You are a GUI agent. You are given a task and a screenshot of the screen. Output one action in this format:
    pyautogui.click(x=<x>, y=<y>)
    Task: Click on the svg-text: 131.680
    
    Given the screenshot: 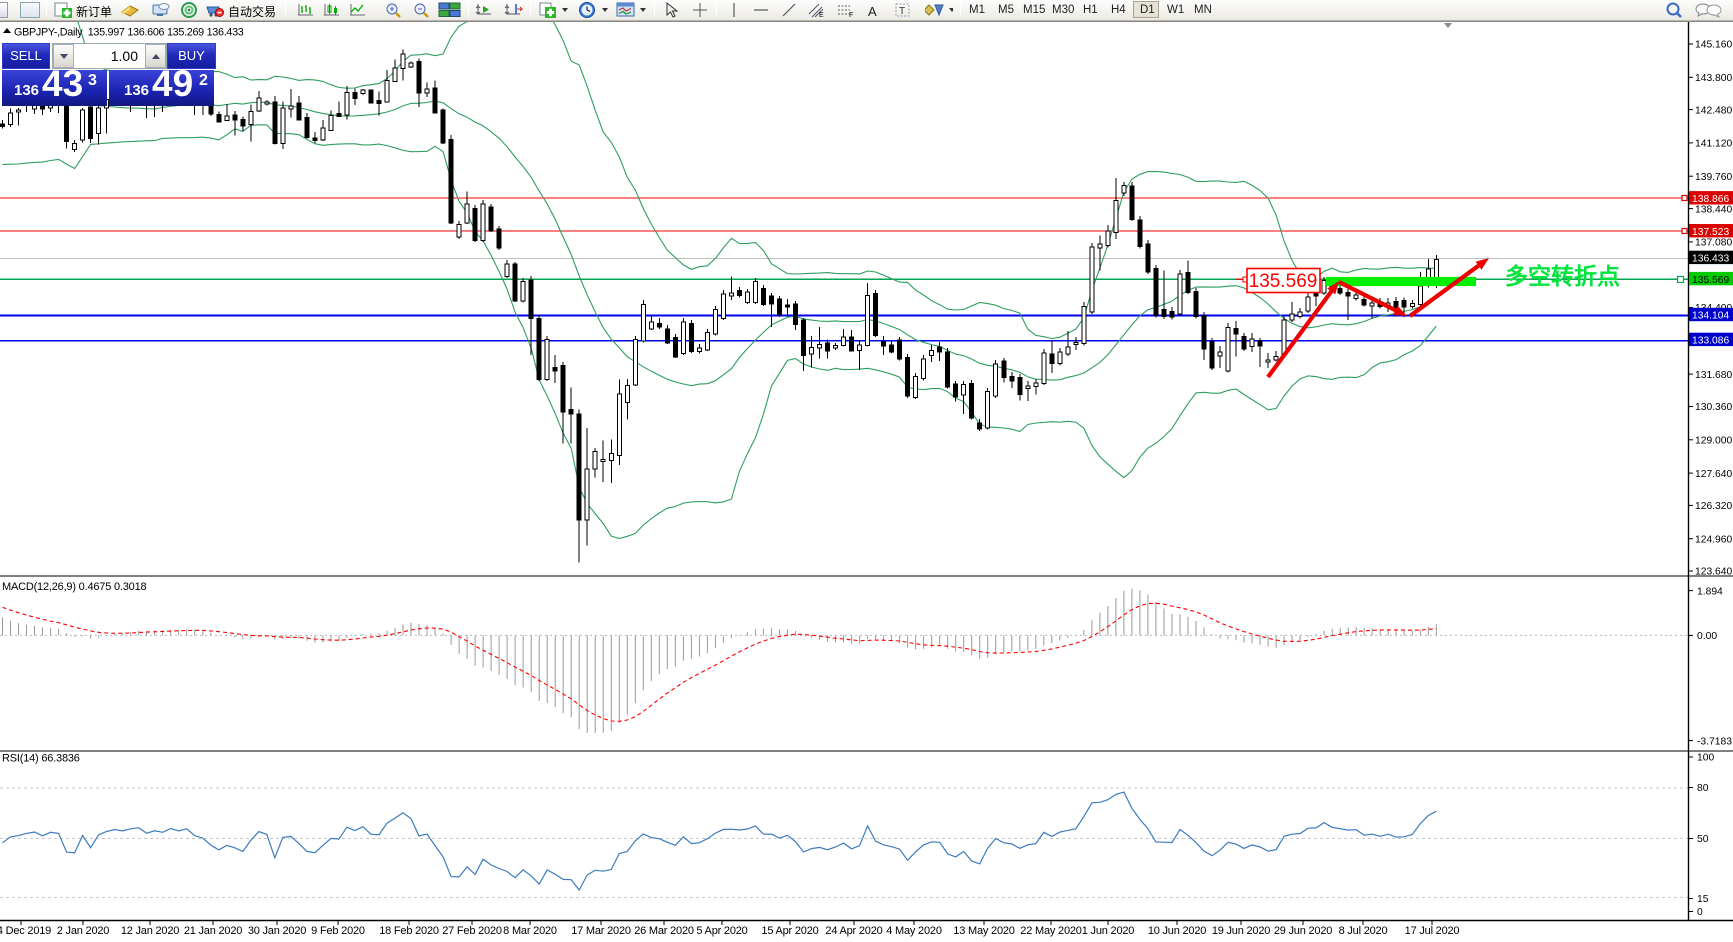 What is the action you would take?
    pyautogui.click(x=1713, y=375)
    